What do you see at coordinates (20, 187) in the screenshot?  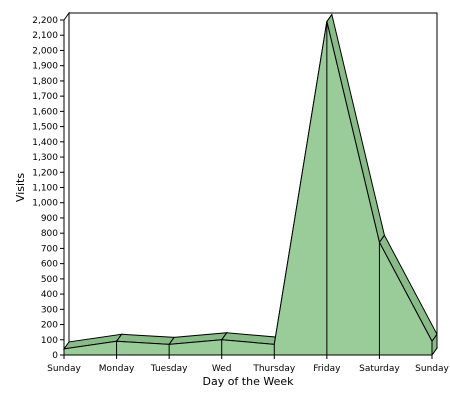 I see `y-axis-title: Visits` at bounding box center [20, 187].